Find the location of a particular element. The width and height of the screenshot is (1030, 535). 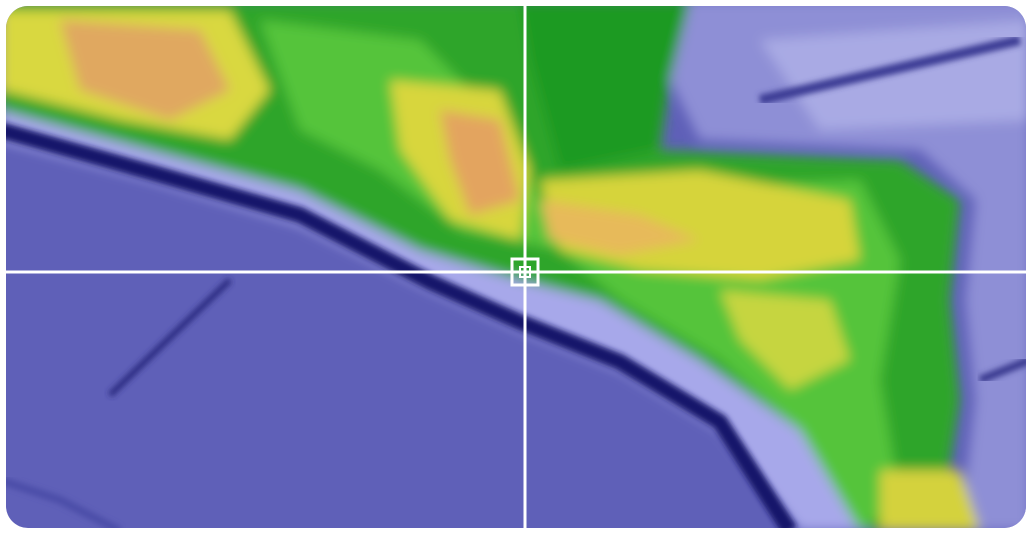

crosshair-center-inner is located at coordinates (525, 272).